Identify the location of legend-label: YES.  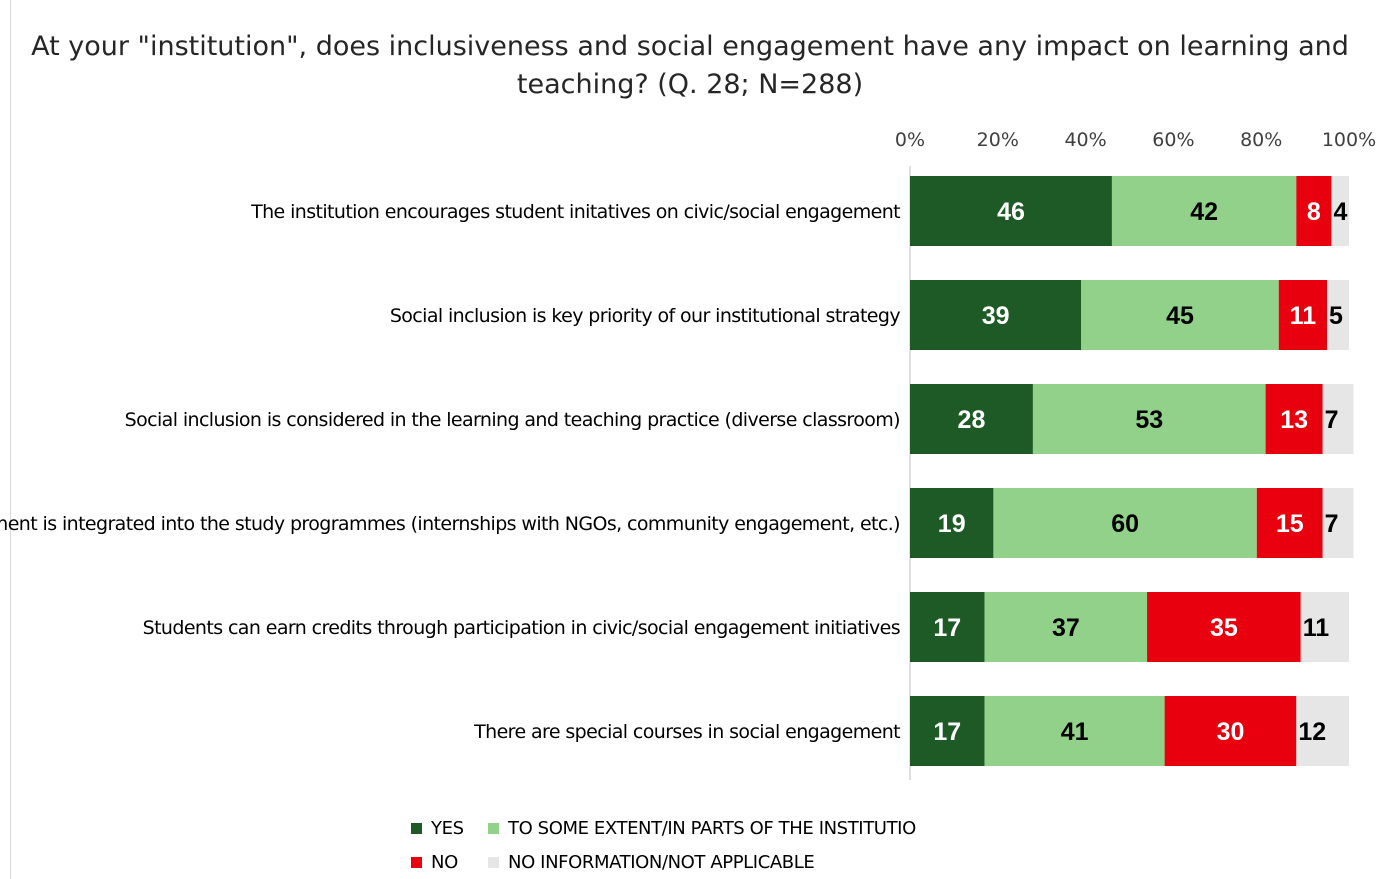
(447, 828).